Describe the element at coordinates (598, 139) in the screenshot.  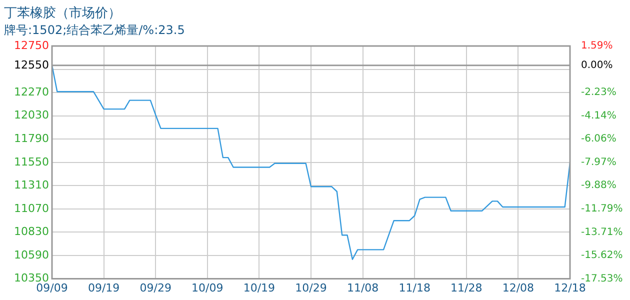
I see `y2-tick-label: -6.06%` at that location.